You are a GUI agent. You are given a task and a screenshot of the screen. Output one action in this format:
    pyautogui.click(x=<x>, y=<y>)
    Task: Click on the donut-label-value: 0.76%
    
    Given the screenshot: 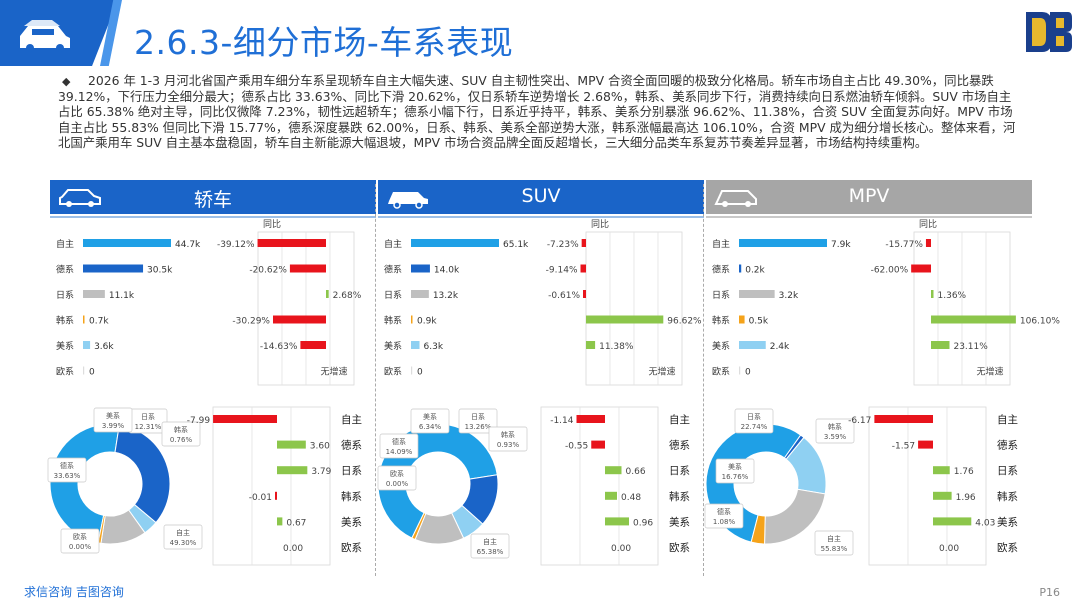 What is the action you would take?
    pyautogui.click(x=181, y=440)
    